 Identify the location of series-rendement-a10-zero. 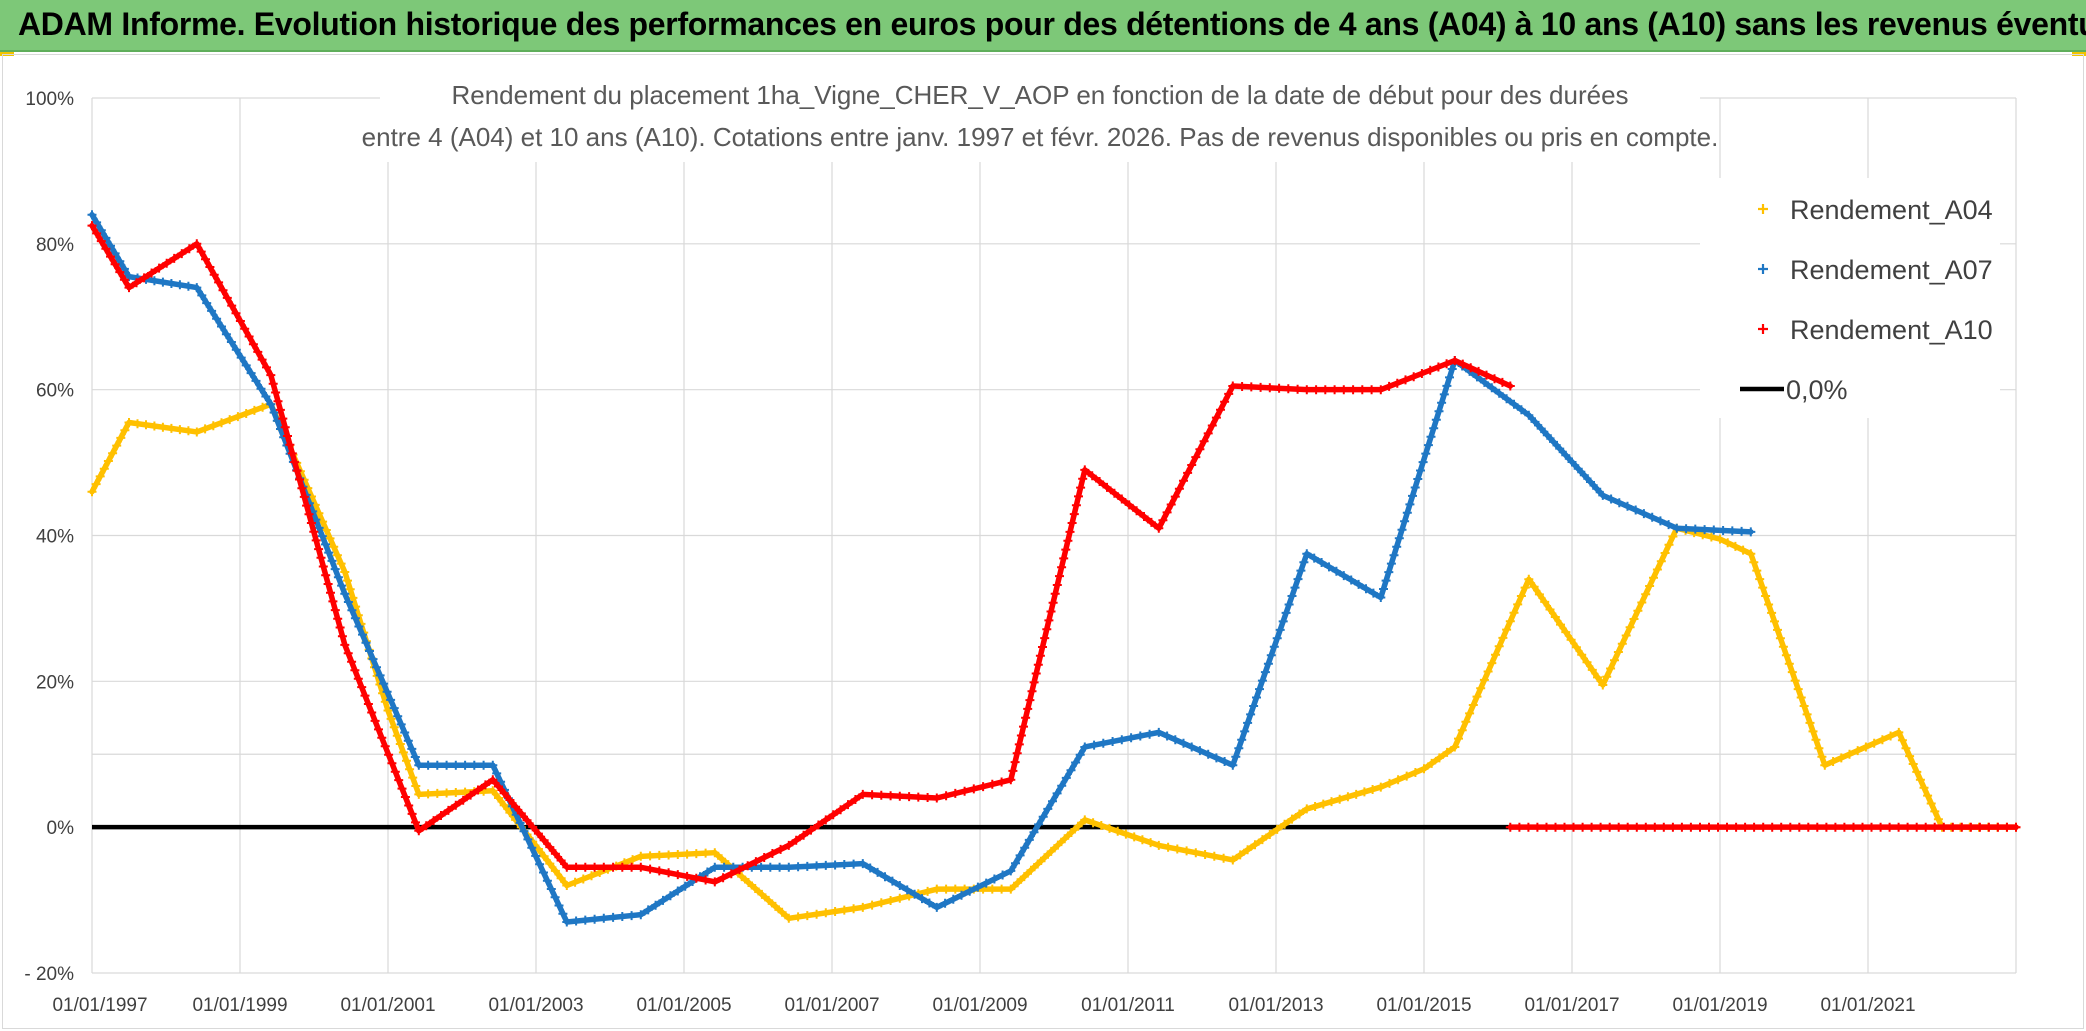
(1763, 827).